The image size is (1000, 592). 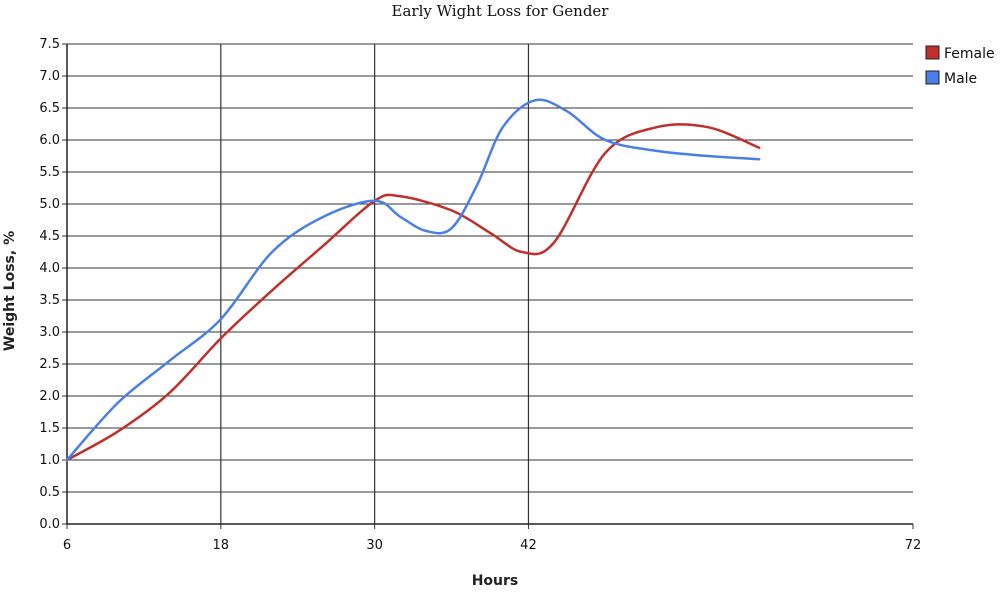 What do you see at coordinates (49, 140) in the screenshot?
I see `y-tick-label: 6.0` at bounding box center [49, 140].